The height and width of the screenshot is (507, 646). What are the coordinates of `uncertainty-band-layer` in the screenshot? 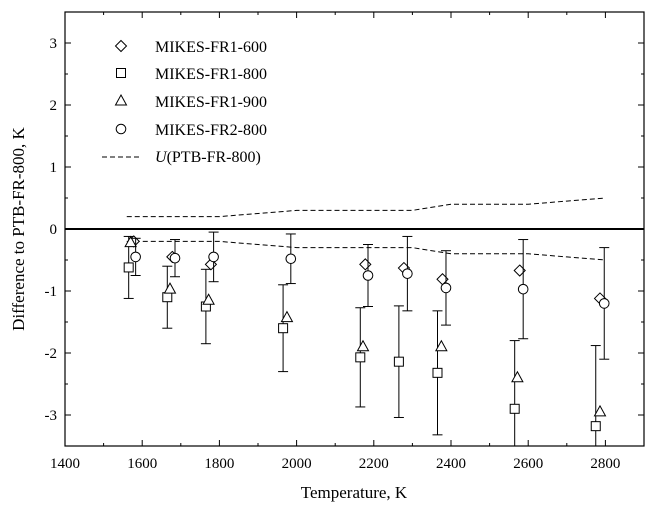 It's located at (366, 229).